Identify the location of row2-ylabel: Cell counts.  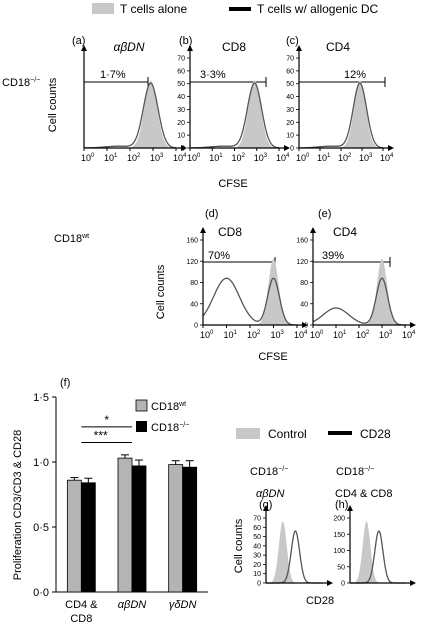
(161, 291).